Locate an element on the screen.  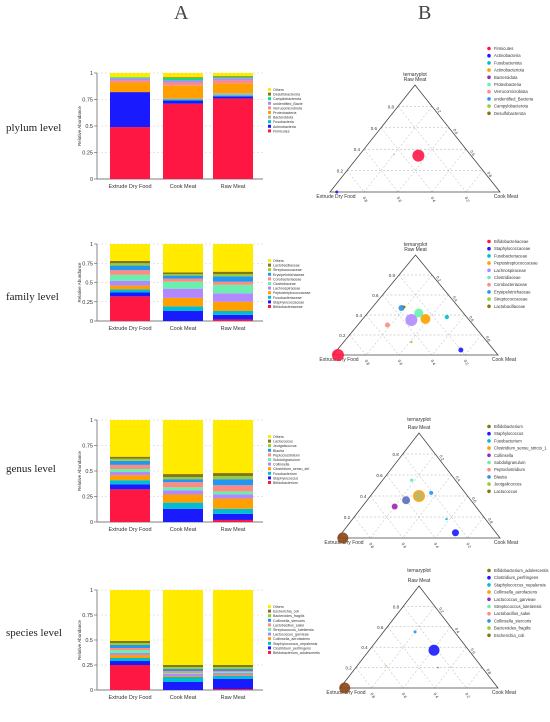
ternary-tick-label: 0.8 is located at coordinates (391, 106).